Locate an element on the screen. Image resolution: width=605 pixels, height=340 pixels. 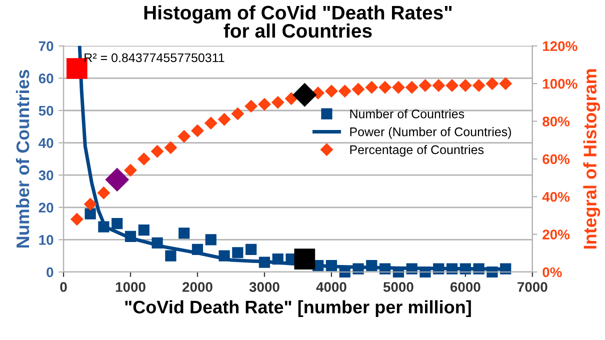
y-axis-title: Number of Countries is located at coordinates (23, 159).